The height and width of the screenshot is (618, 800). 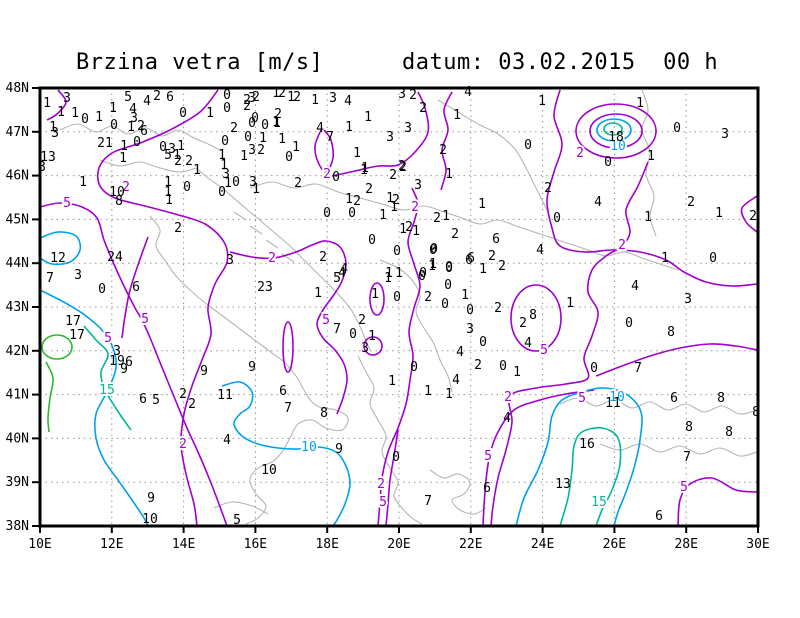 I want to click on station-value: 17, so click(x=73, y=321).